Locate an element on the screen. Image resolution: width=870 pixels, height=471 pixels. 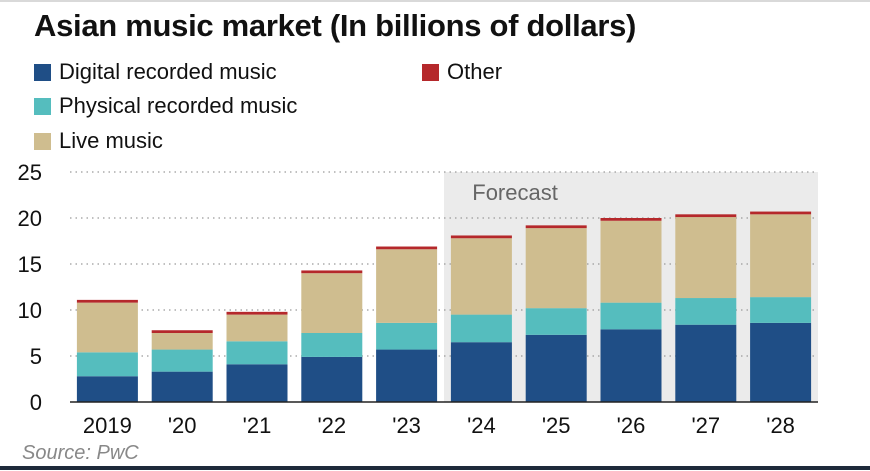
legend-item-other: Other is located at coordinates (462, 72).